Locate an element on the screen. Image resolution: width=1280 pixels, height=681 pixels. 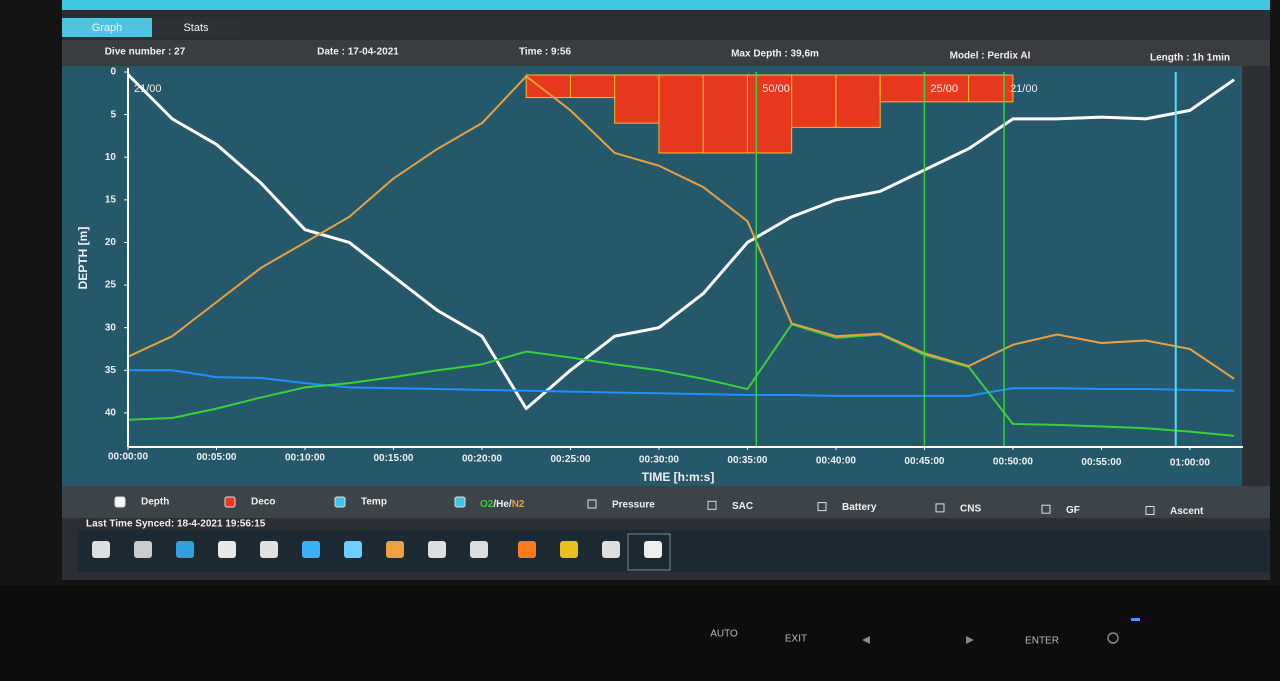
legend-label: Temp is located at coordinates (374, 502).